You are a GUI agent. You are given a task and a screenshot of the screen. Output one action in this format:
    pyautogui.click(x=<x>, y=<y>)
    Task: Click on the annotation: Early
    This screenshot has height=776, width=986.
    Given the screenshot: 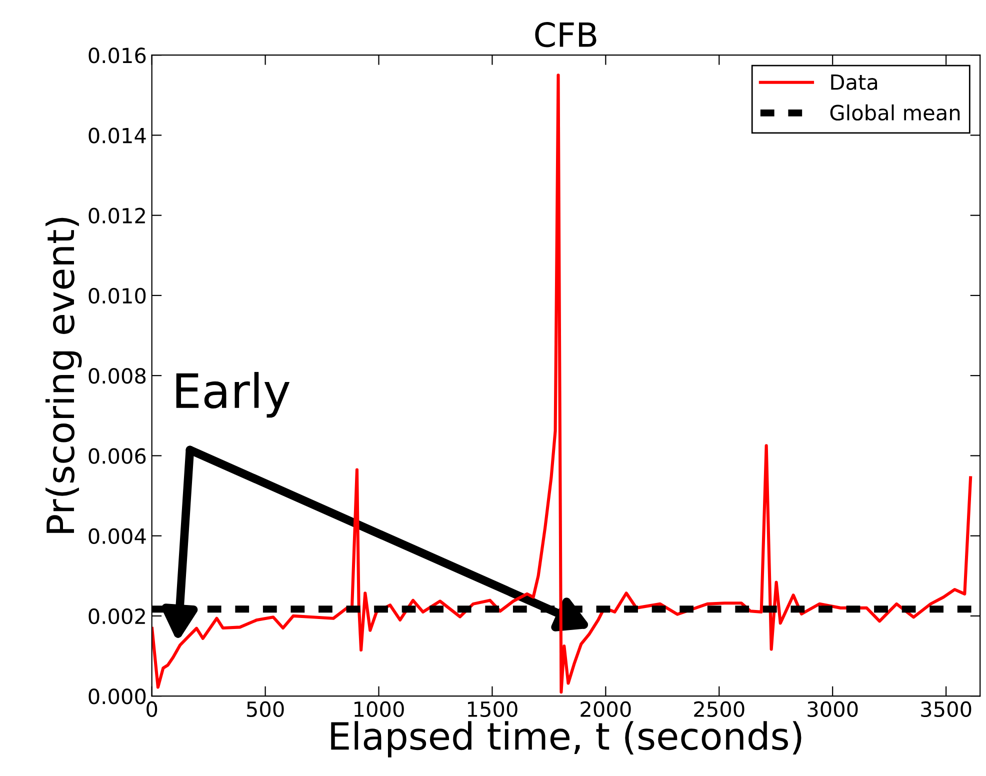 What is the action you would take?
    pyautogui.click(x=233, y=395)
    